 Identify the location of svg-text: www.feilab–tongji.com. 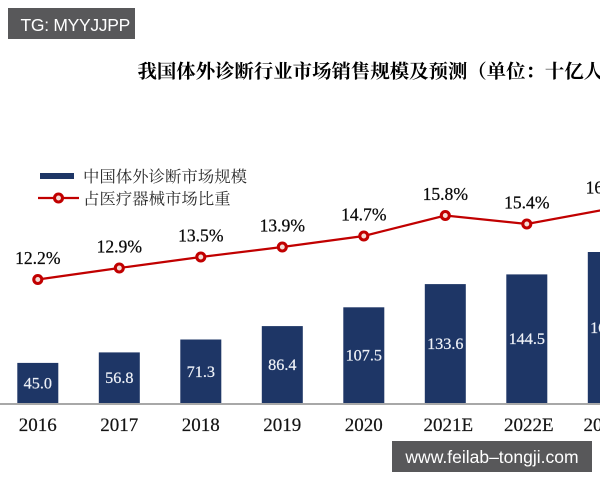
(491, 457).